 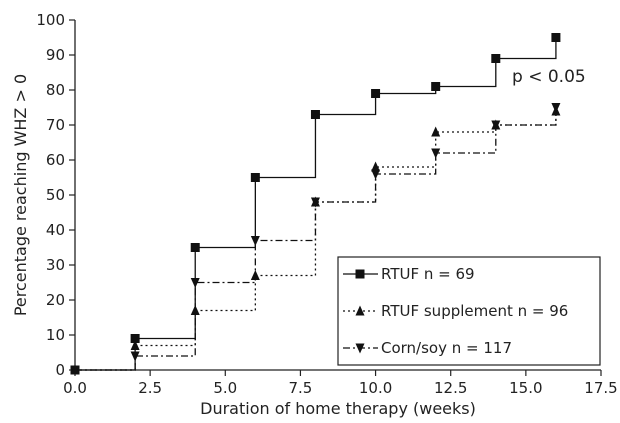 I want to click on y-tick-label: 20, so click(x=55, y=300).